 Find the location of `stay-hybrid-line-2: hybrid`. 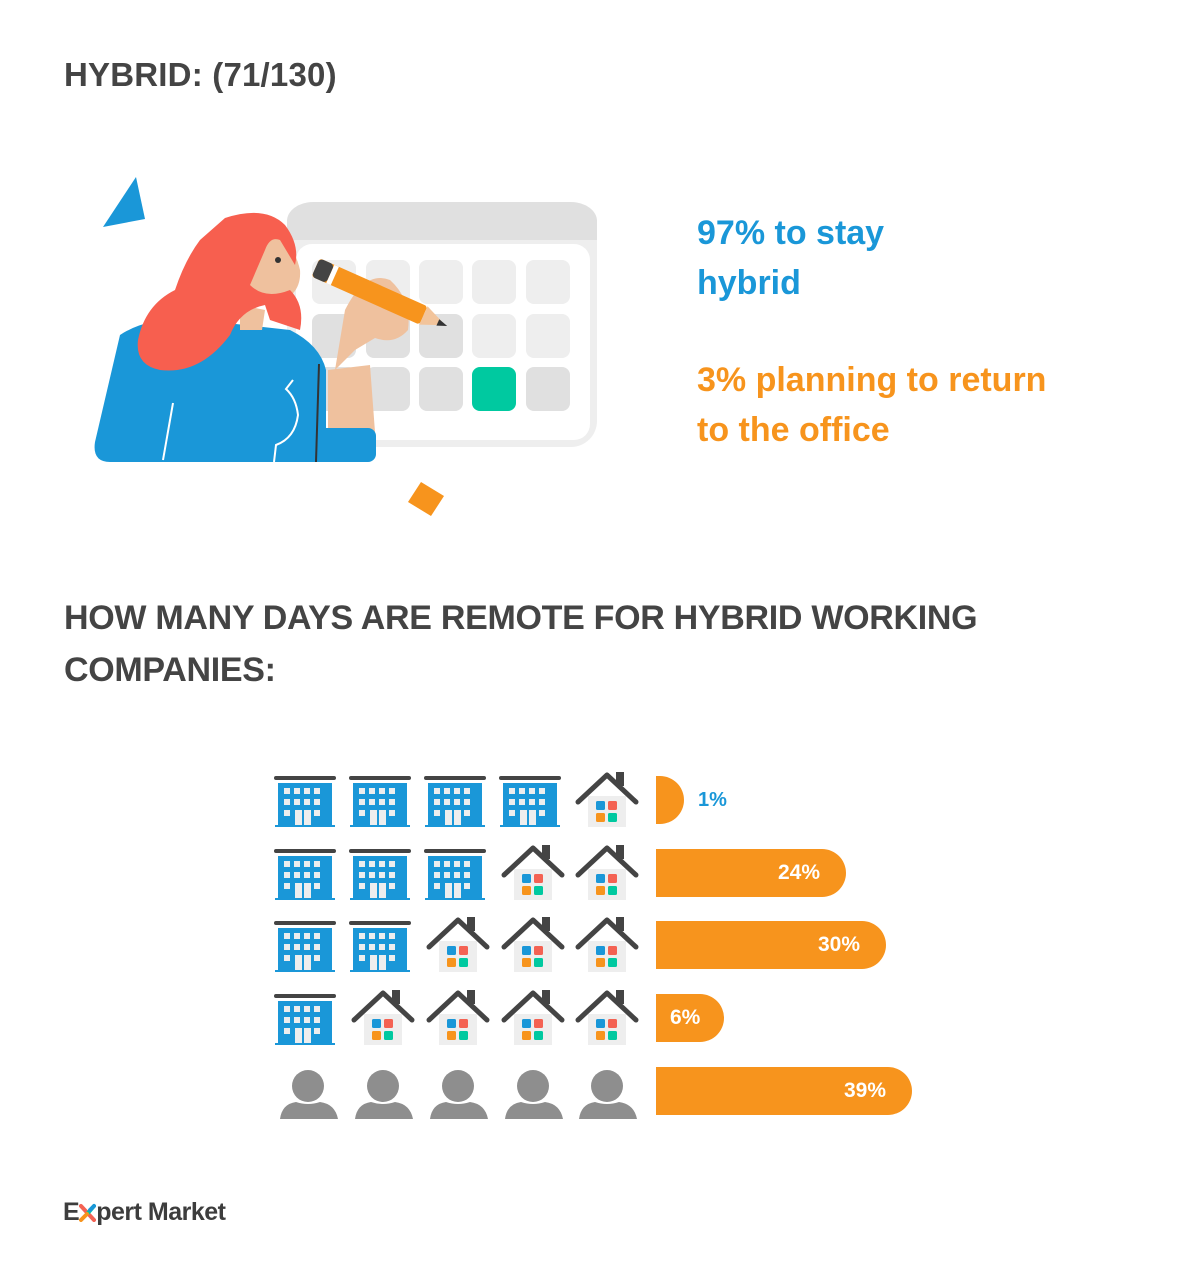

stay-hybrid-line-2: hybrid is located at coordinates (749, 283).